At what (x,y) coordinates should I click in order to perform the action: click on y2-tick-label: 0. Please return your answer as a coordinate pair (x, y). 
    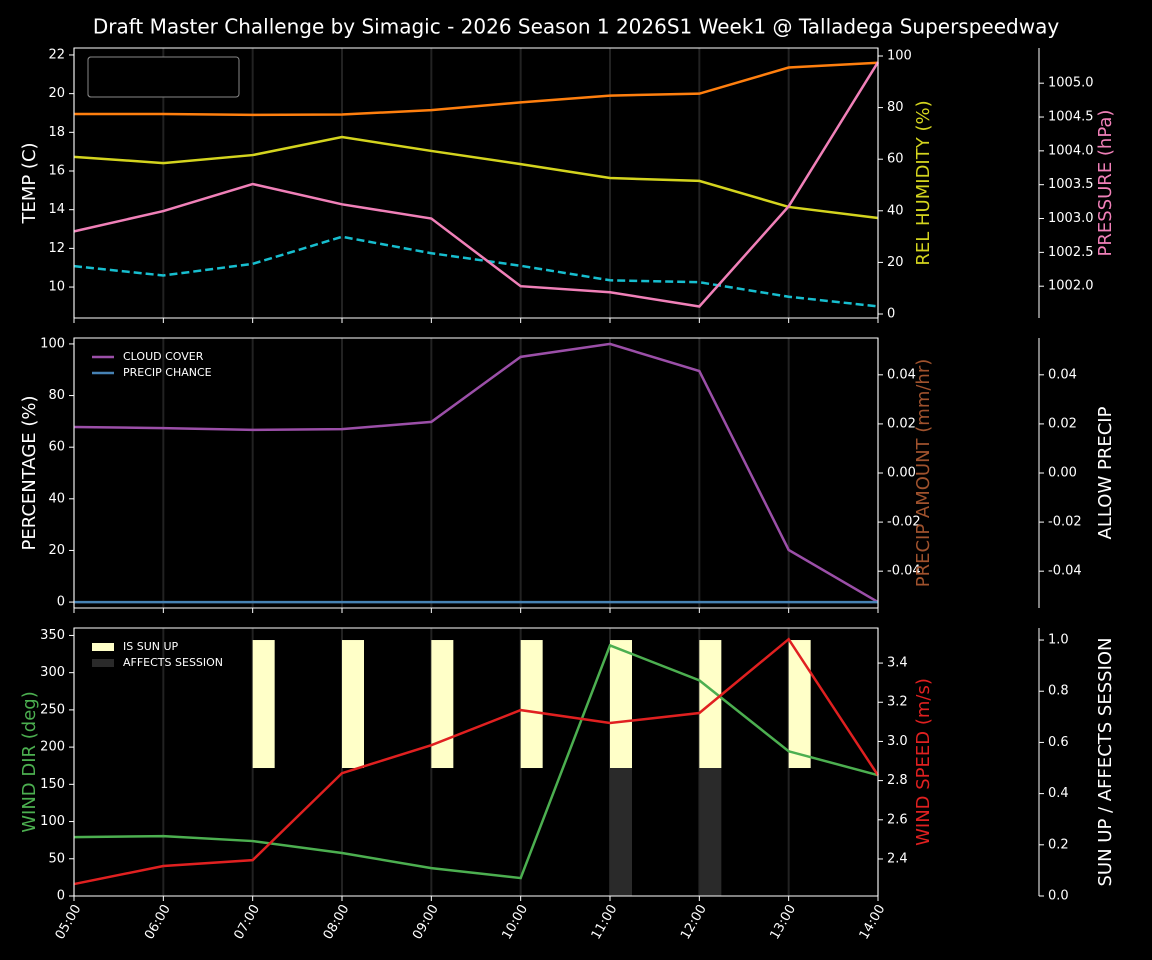
    Looking at the image, I should click on (891, 314).